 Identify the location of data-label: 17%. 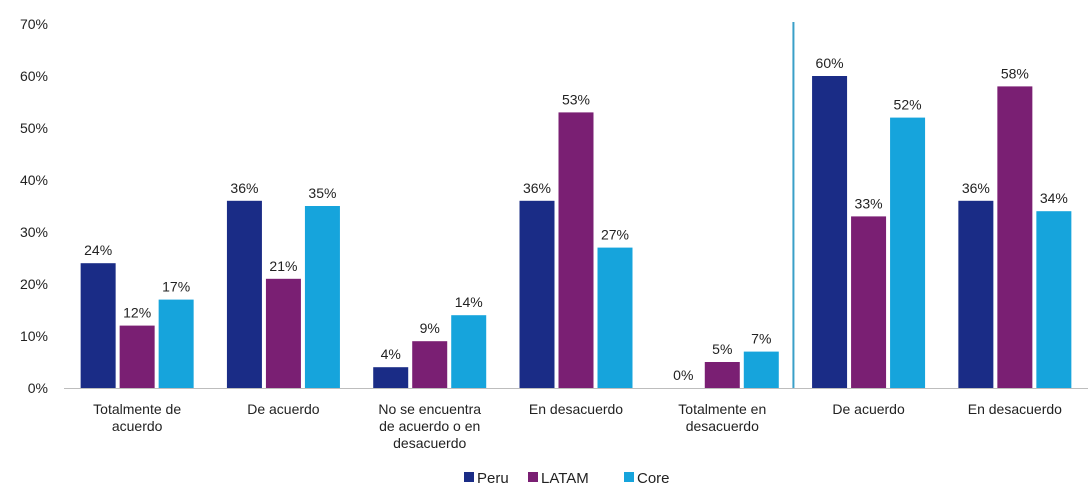
(176, 287).